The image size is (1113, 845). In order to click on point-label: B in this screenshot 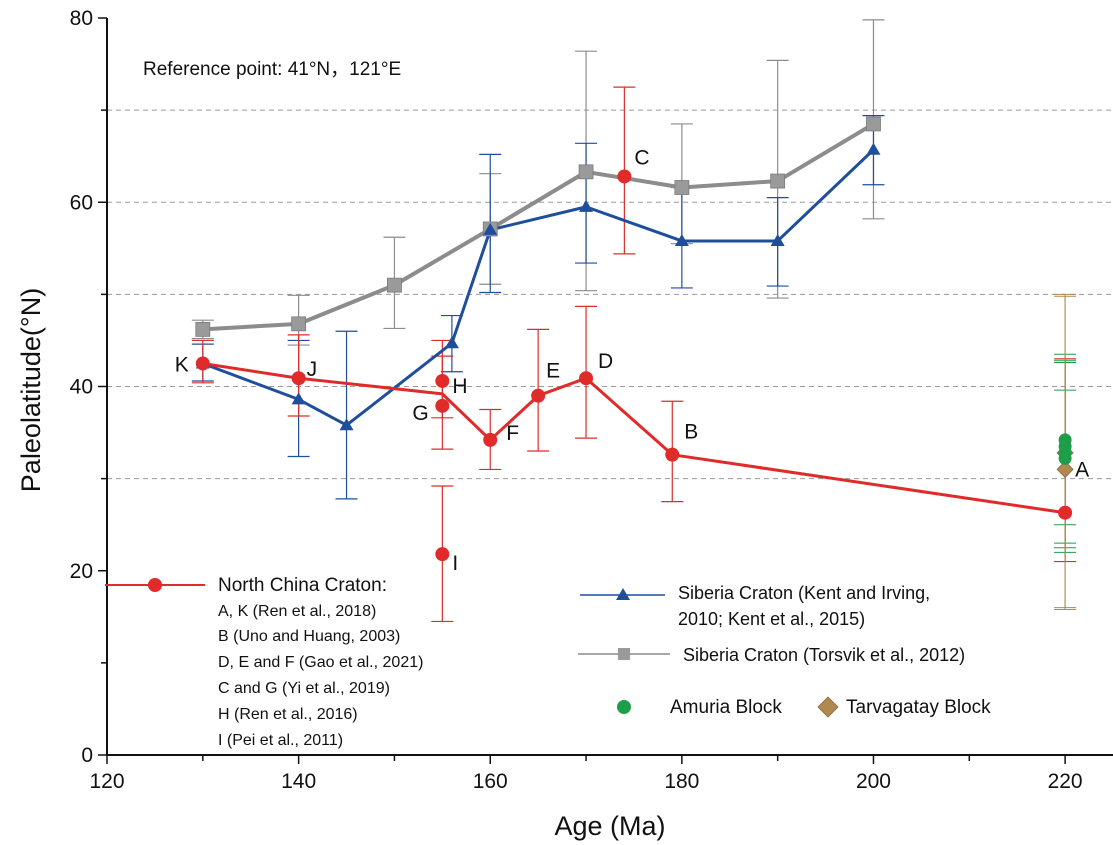, I will do `click(691, 432)`.